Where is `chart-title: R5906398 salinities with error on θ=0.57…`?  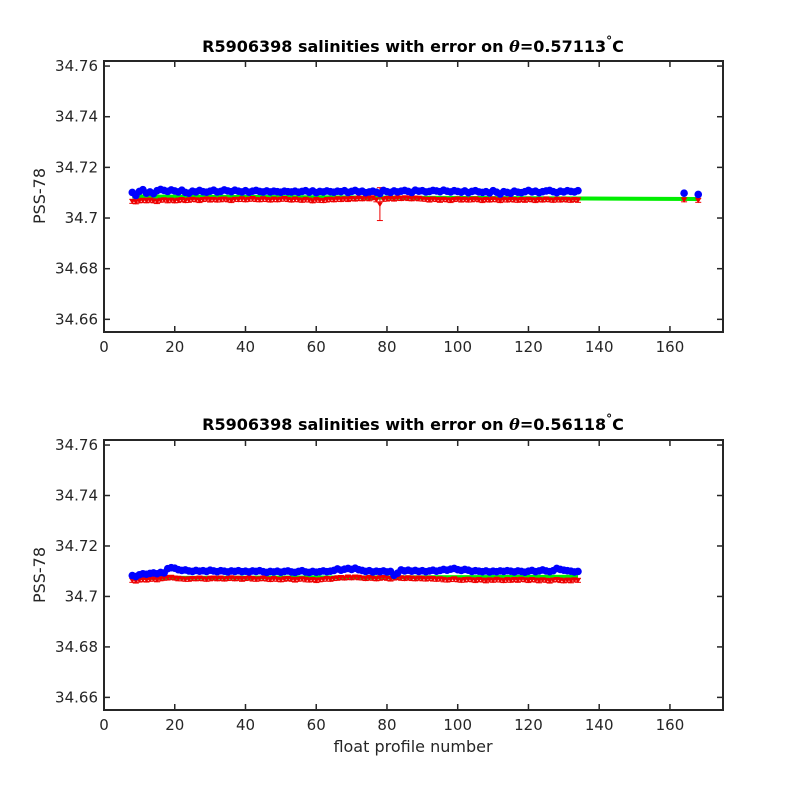 chart-title: R5906398 salinities with error on θ=0.57… is located at coordinates (413, 45).